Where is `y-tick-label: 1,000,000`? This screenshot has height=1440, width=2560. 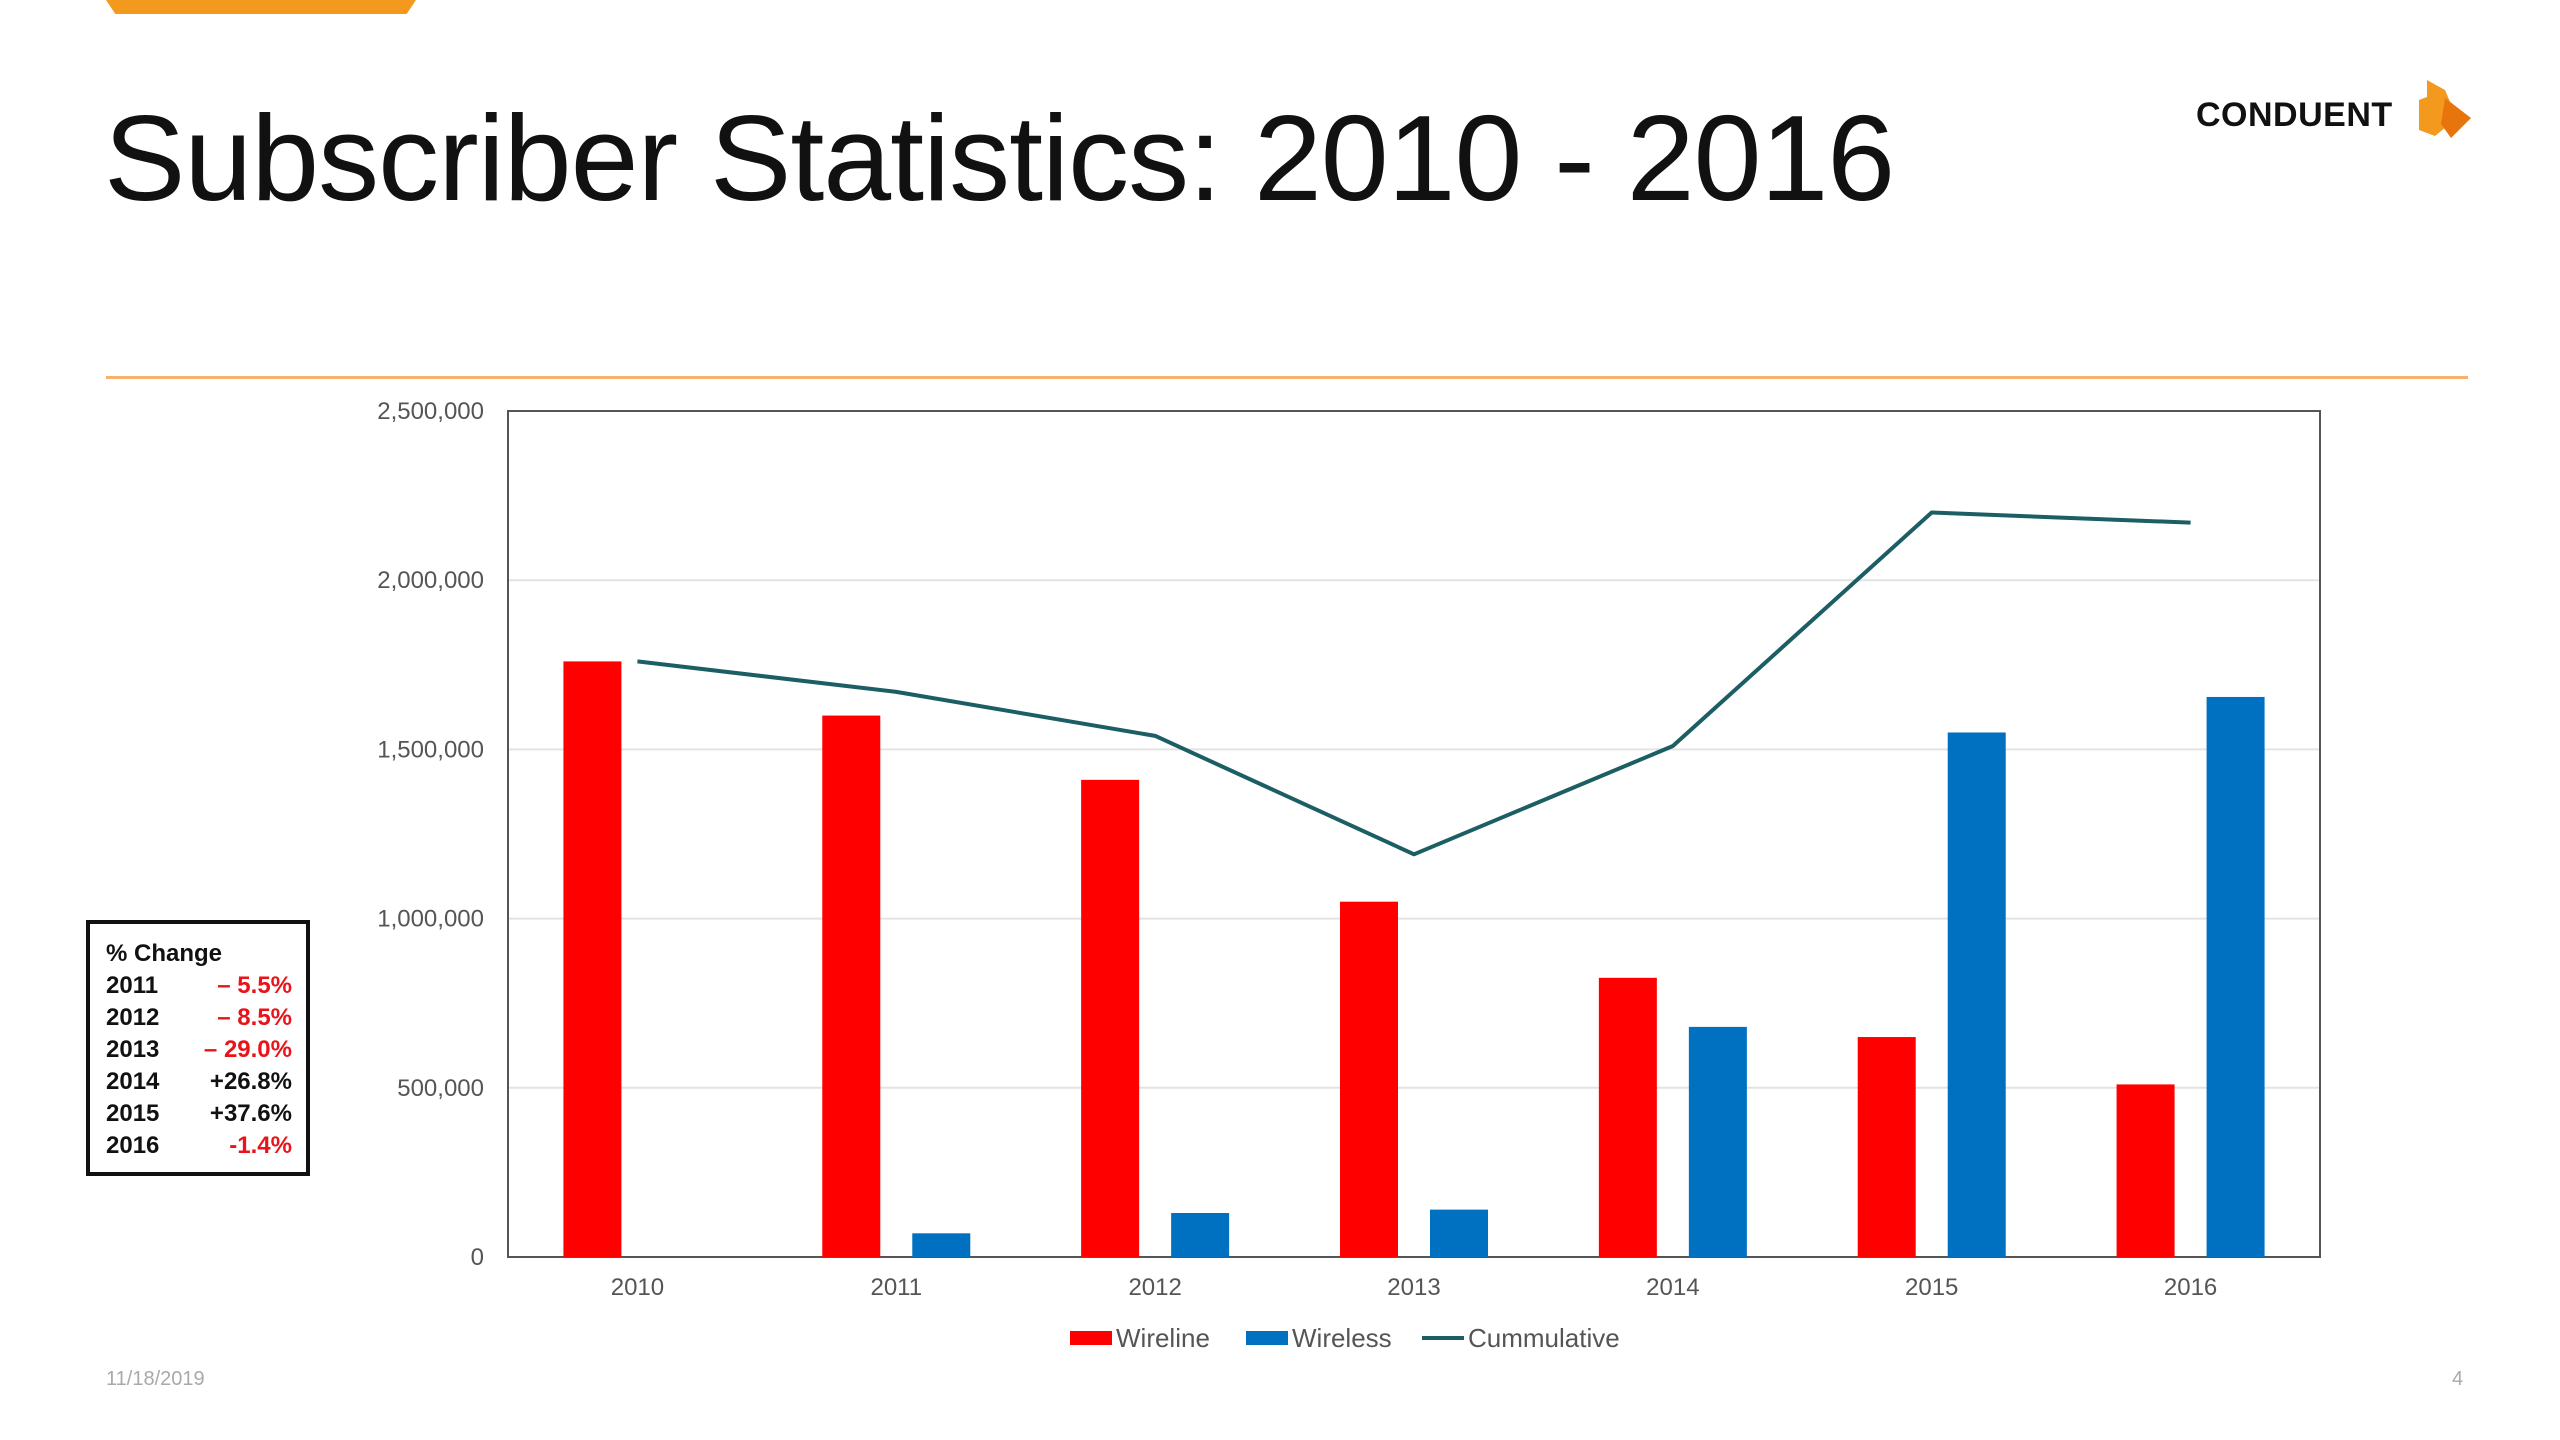 y-tick-label: 1,000,000 is located at coordinates (430, 919).